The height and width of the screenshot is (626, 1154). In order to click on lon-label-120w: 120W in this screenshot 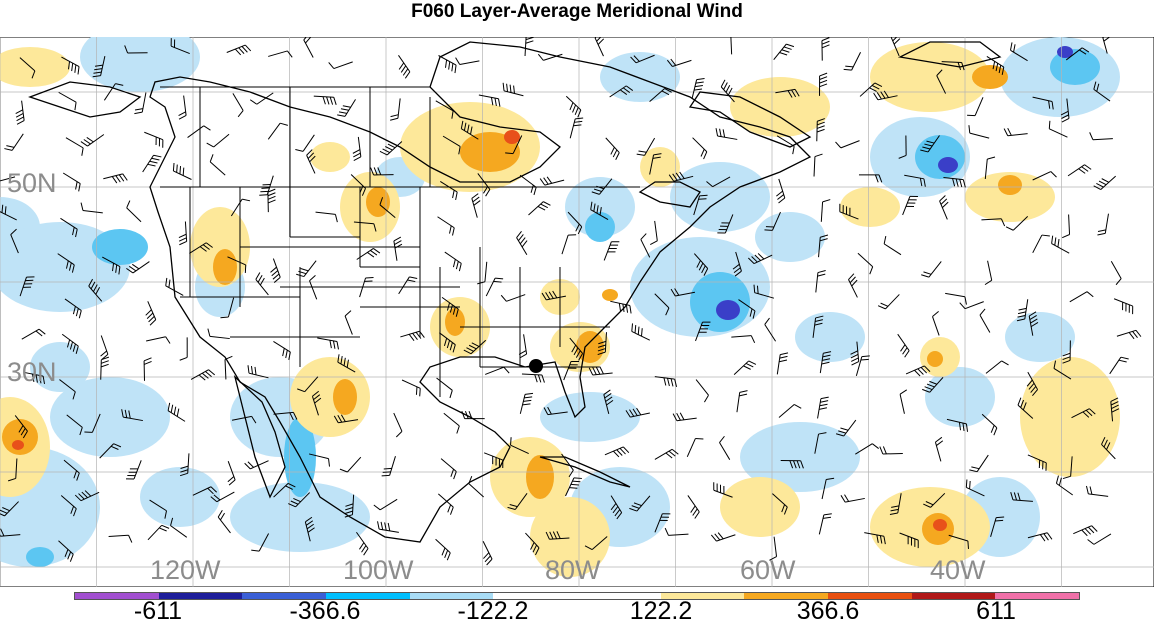, I will do `click(185, 570)`.